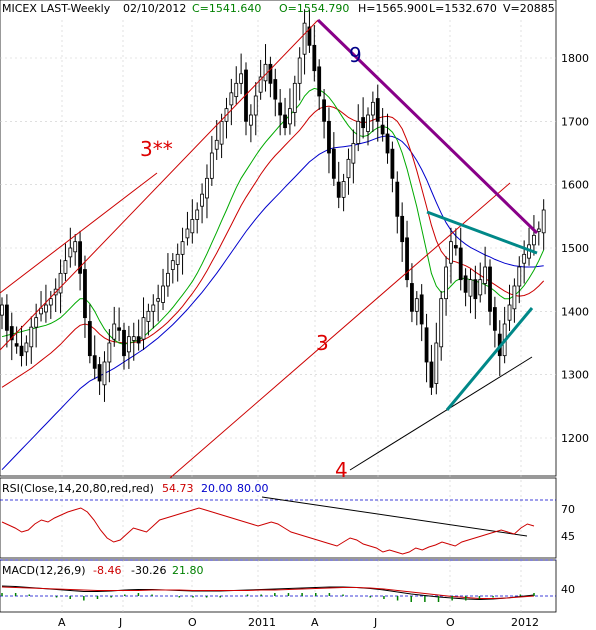  What do you see at coordinates (278, 586) in the screenshot?
I see `macd-panel` at bounding box center [278, 586].